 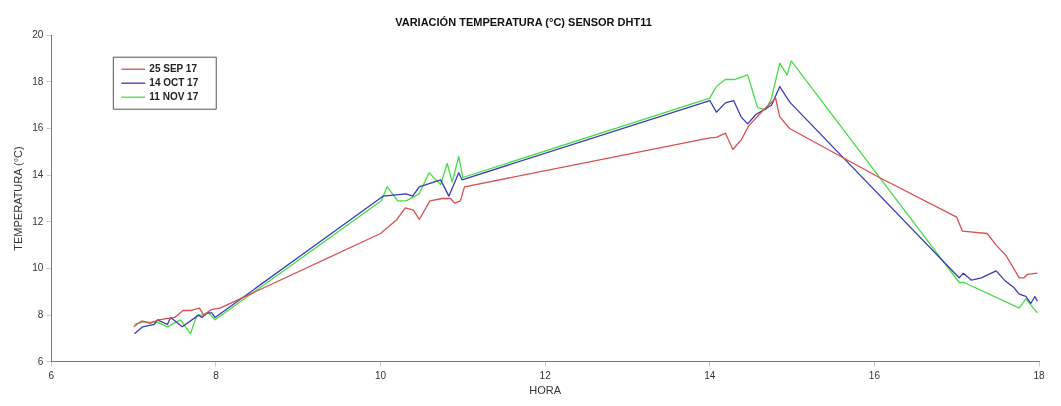 I want to click on y-tick-label: 20, so click(x=38, y=34).